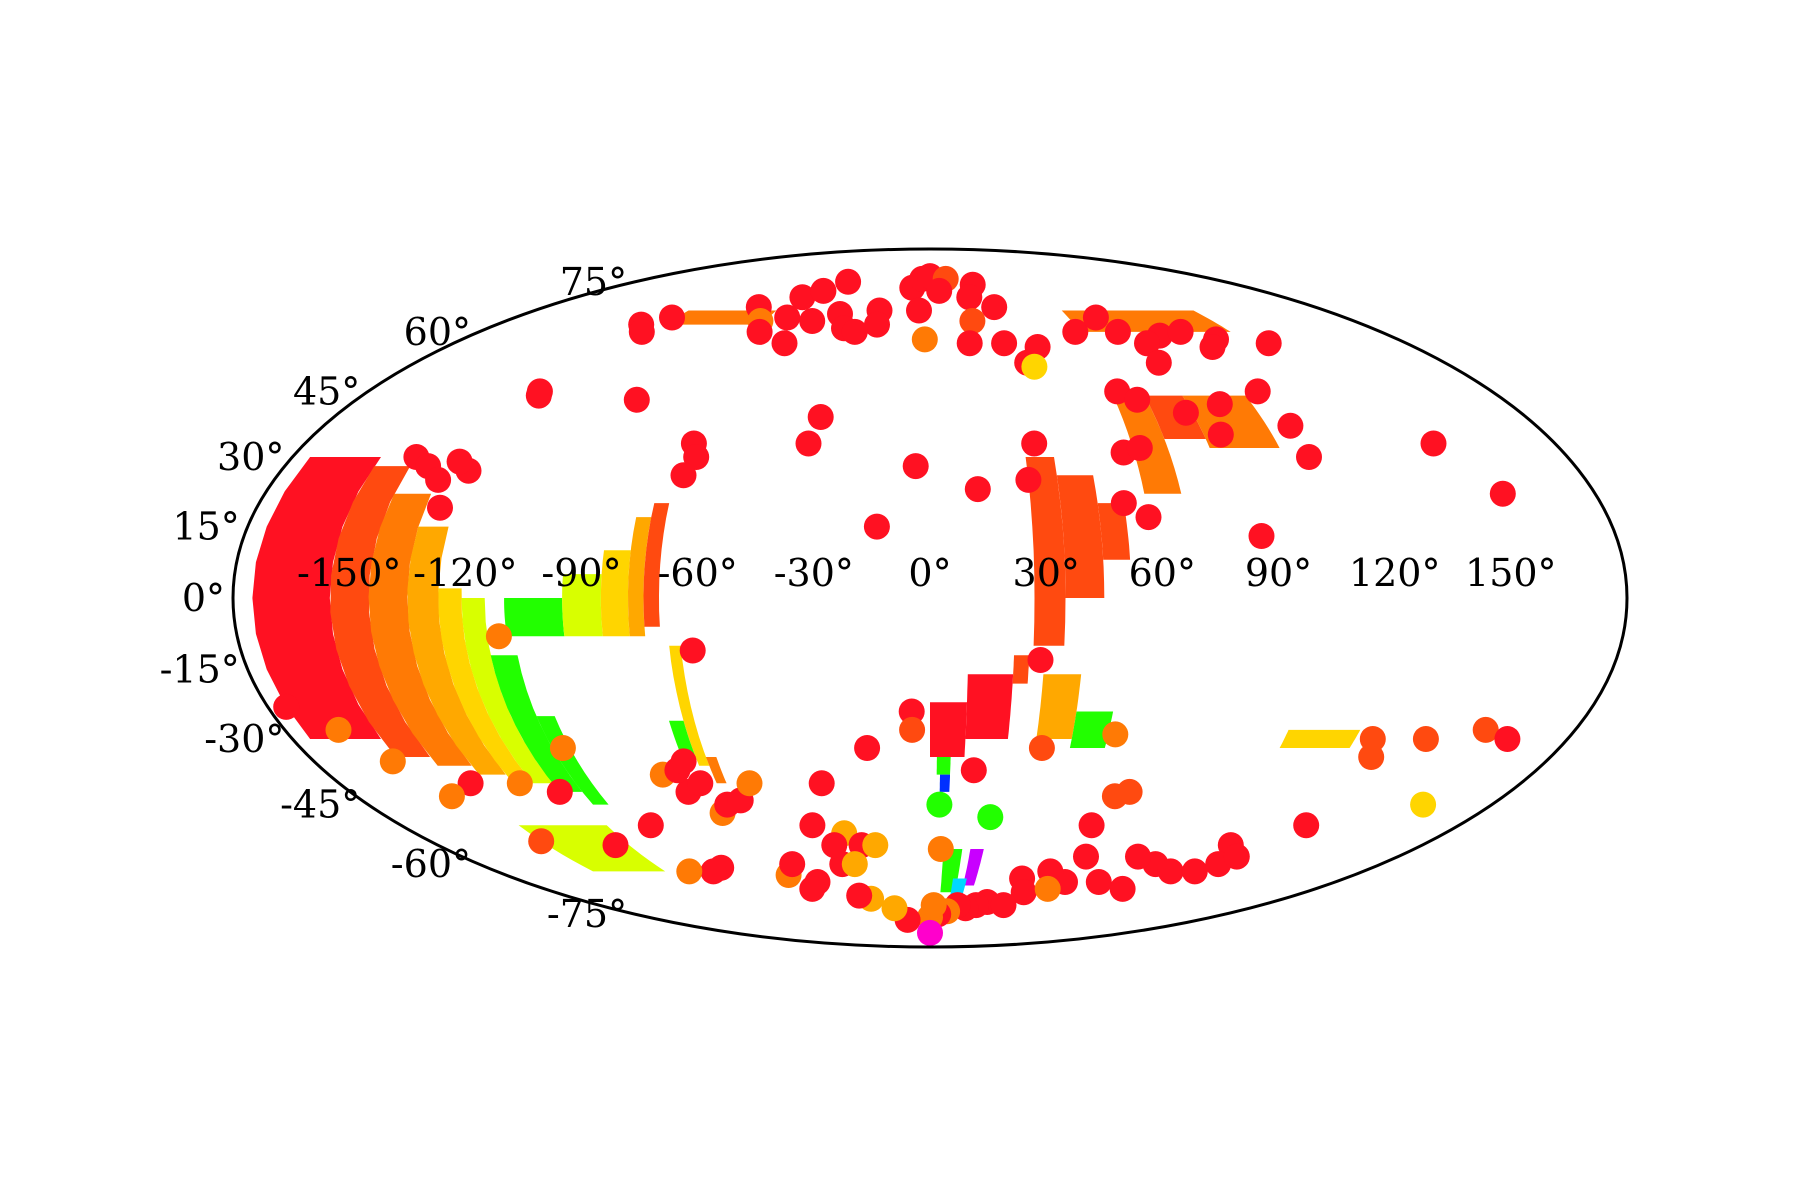 This screenshot has width=1800, height=1200. What do you see at coordinates (349, 573) in the screenshot?
I see `lon-tick-label: -150°` at bounding box center [349, 573].